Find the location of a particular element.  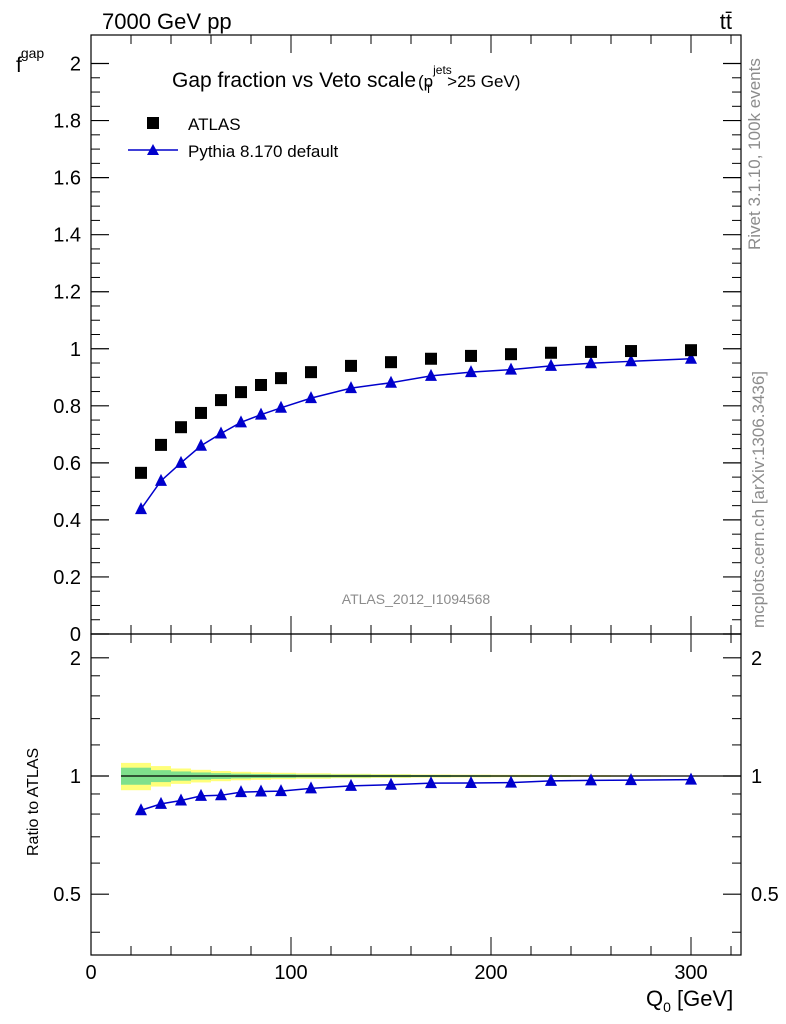

ratio-y-tick-label: 2 is located at coordinates (75, 659).